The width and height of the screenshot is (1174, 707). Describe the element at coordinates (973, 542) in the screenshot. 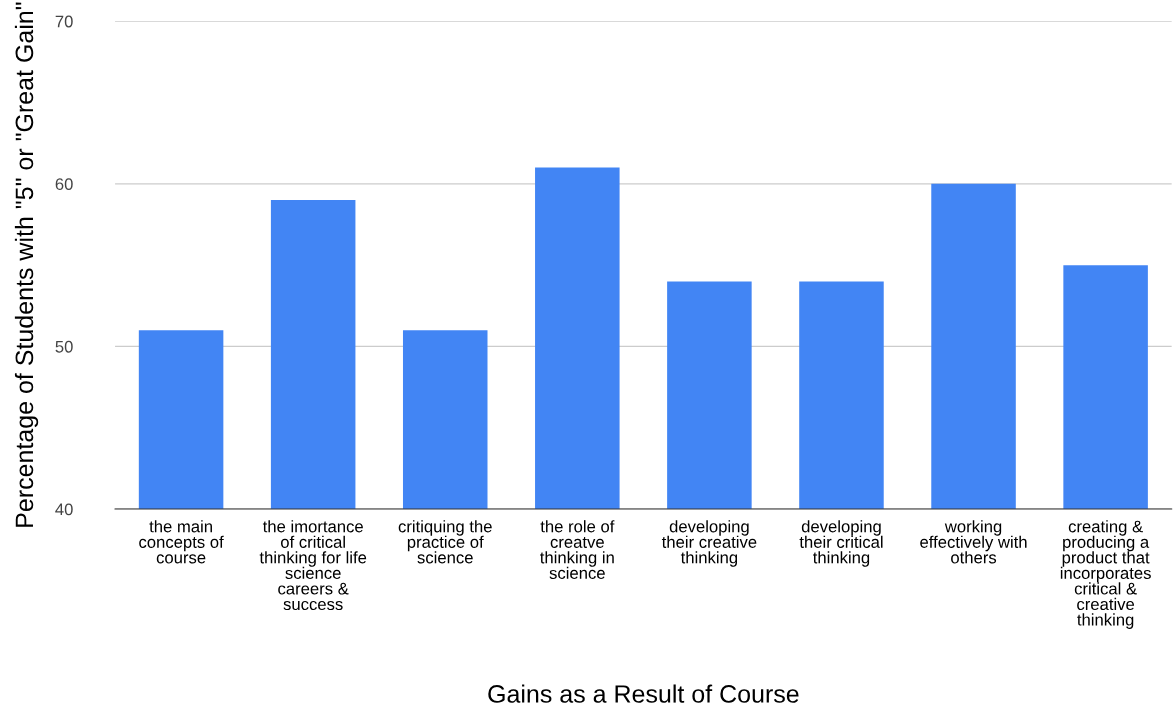

I see `x-tick-label: working effectively with others` at that location.